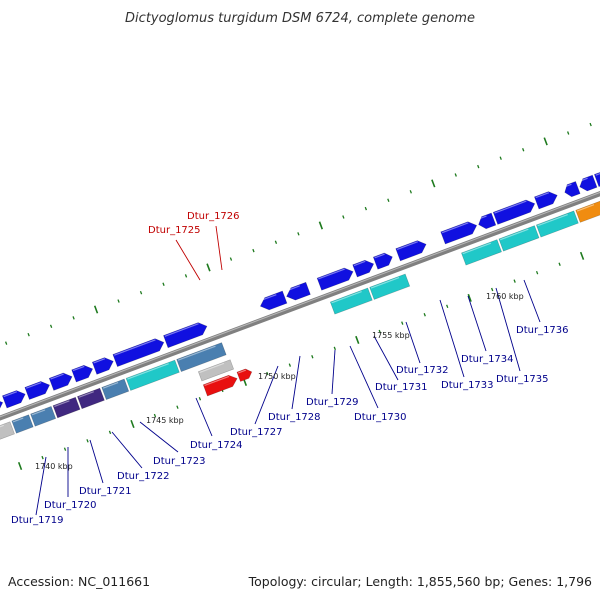 Image resolution: width=600 pixels, height=600 pixels. Describe the element at coordinates (294, 417) in the screenshot. I see `gene-label-dtur-1728: Dtur_1728` at that location.